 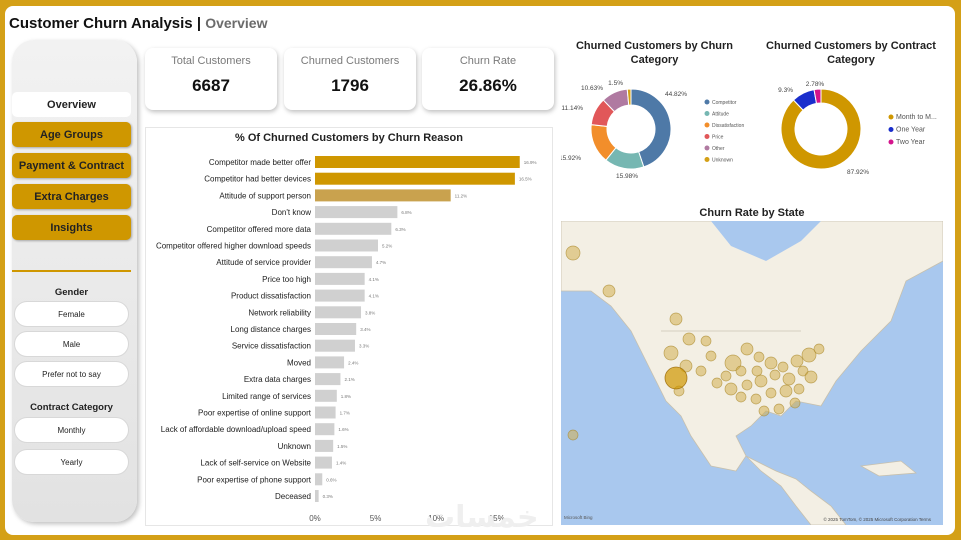 I want to click on bar-data-label: 1.5%, so click(x=342, y=446).